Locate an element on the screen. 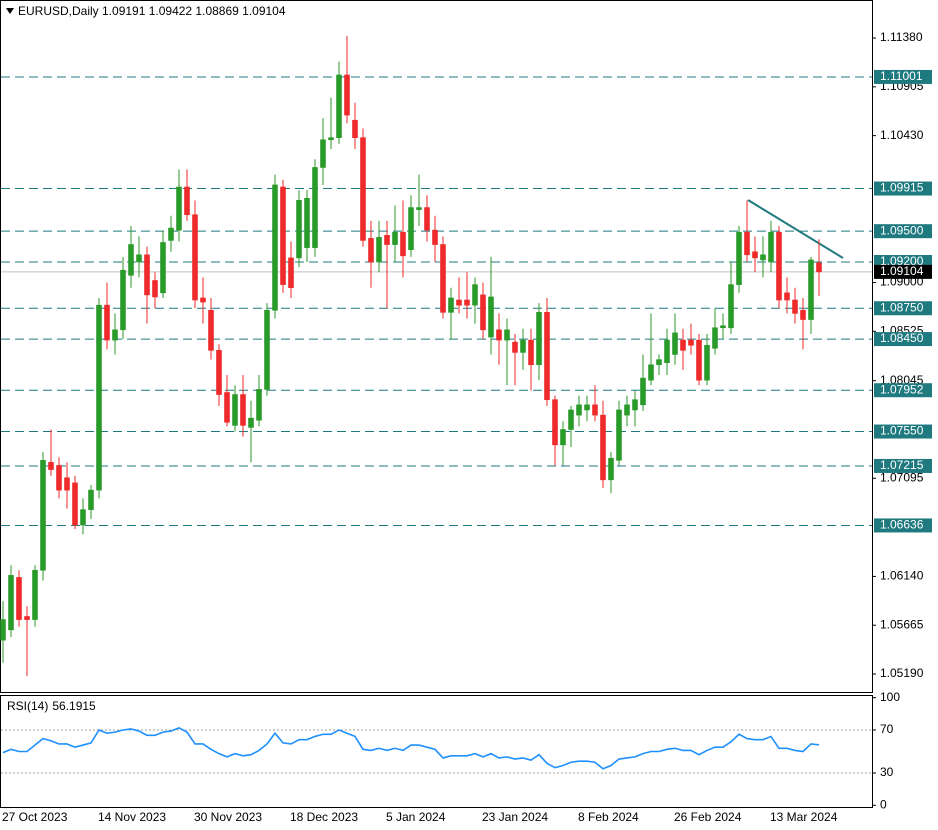  x-tick-label: 8 Feb 2024 is located at coordinates (608, 817).